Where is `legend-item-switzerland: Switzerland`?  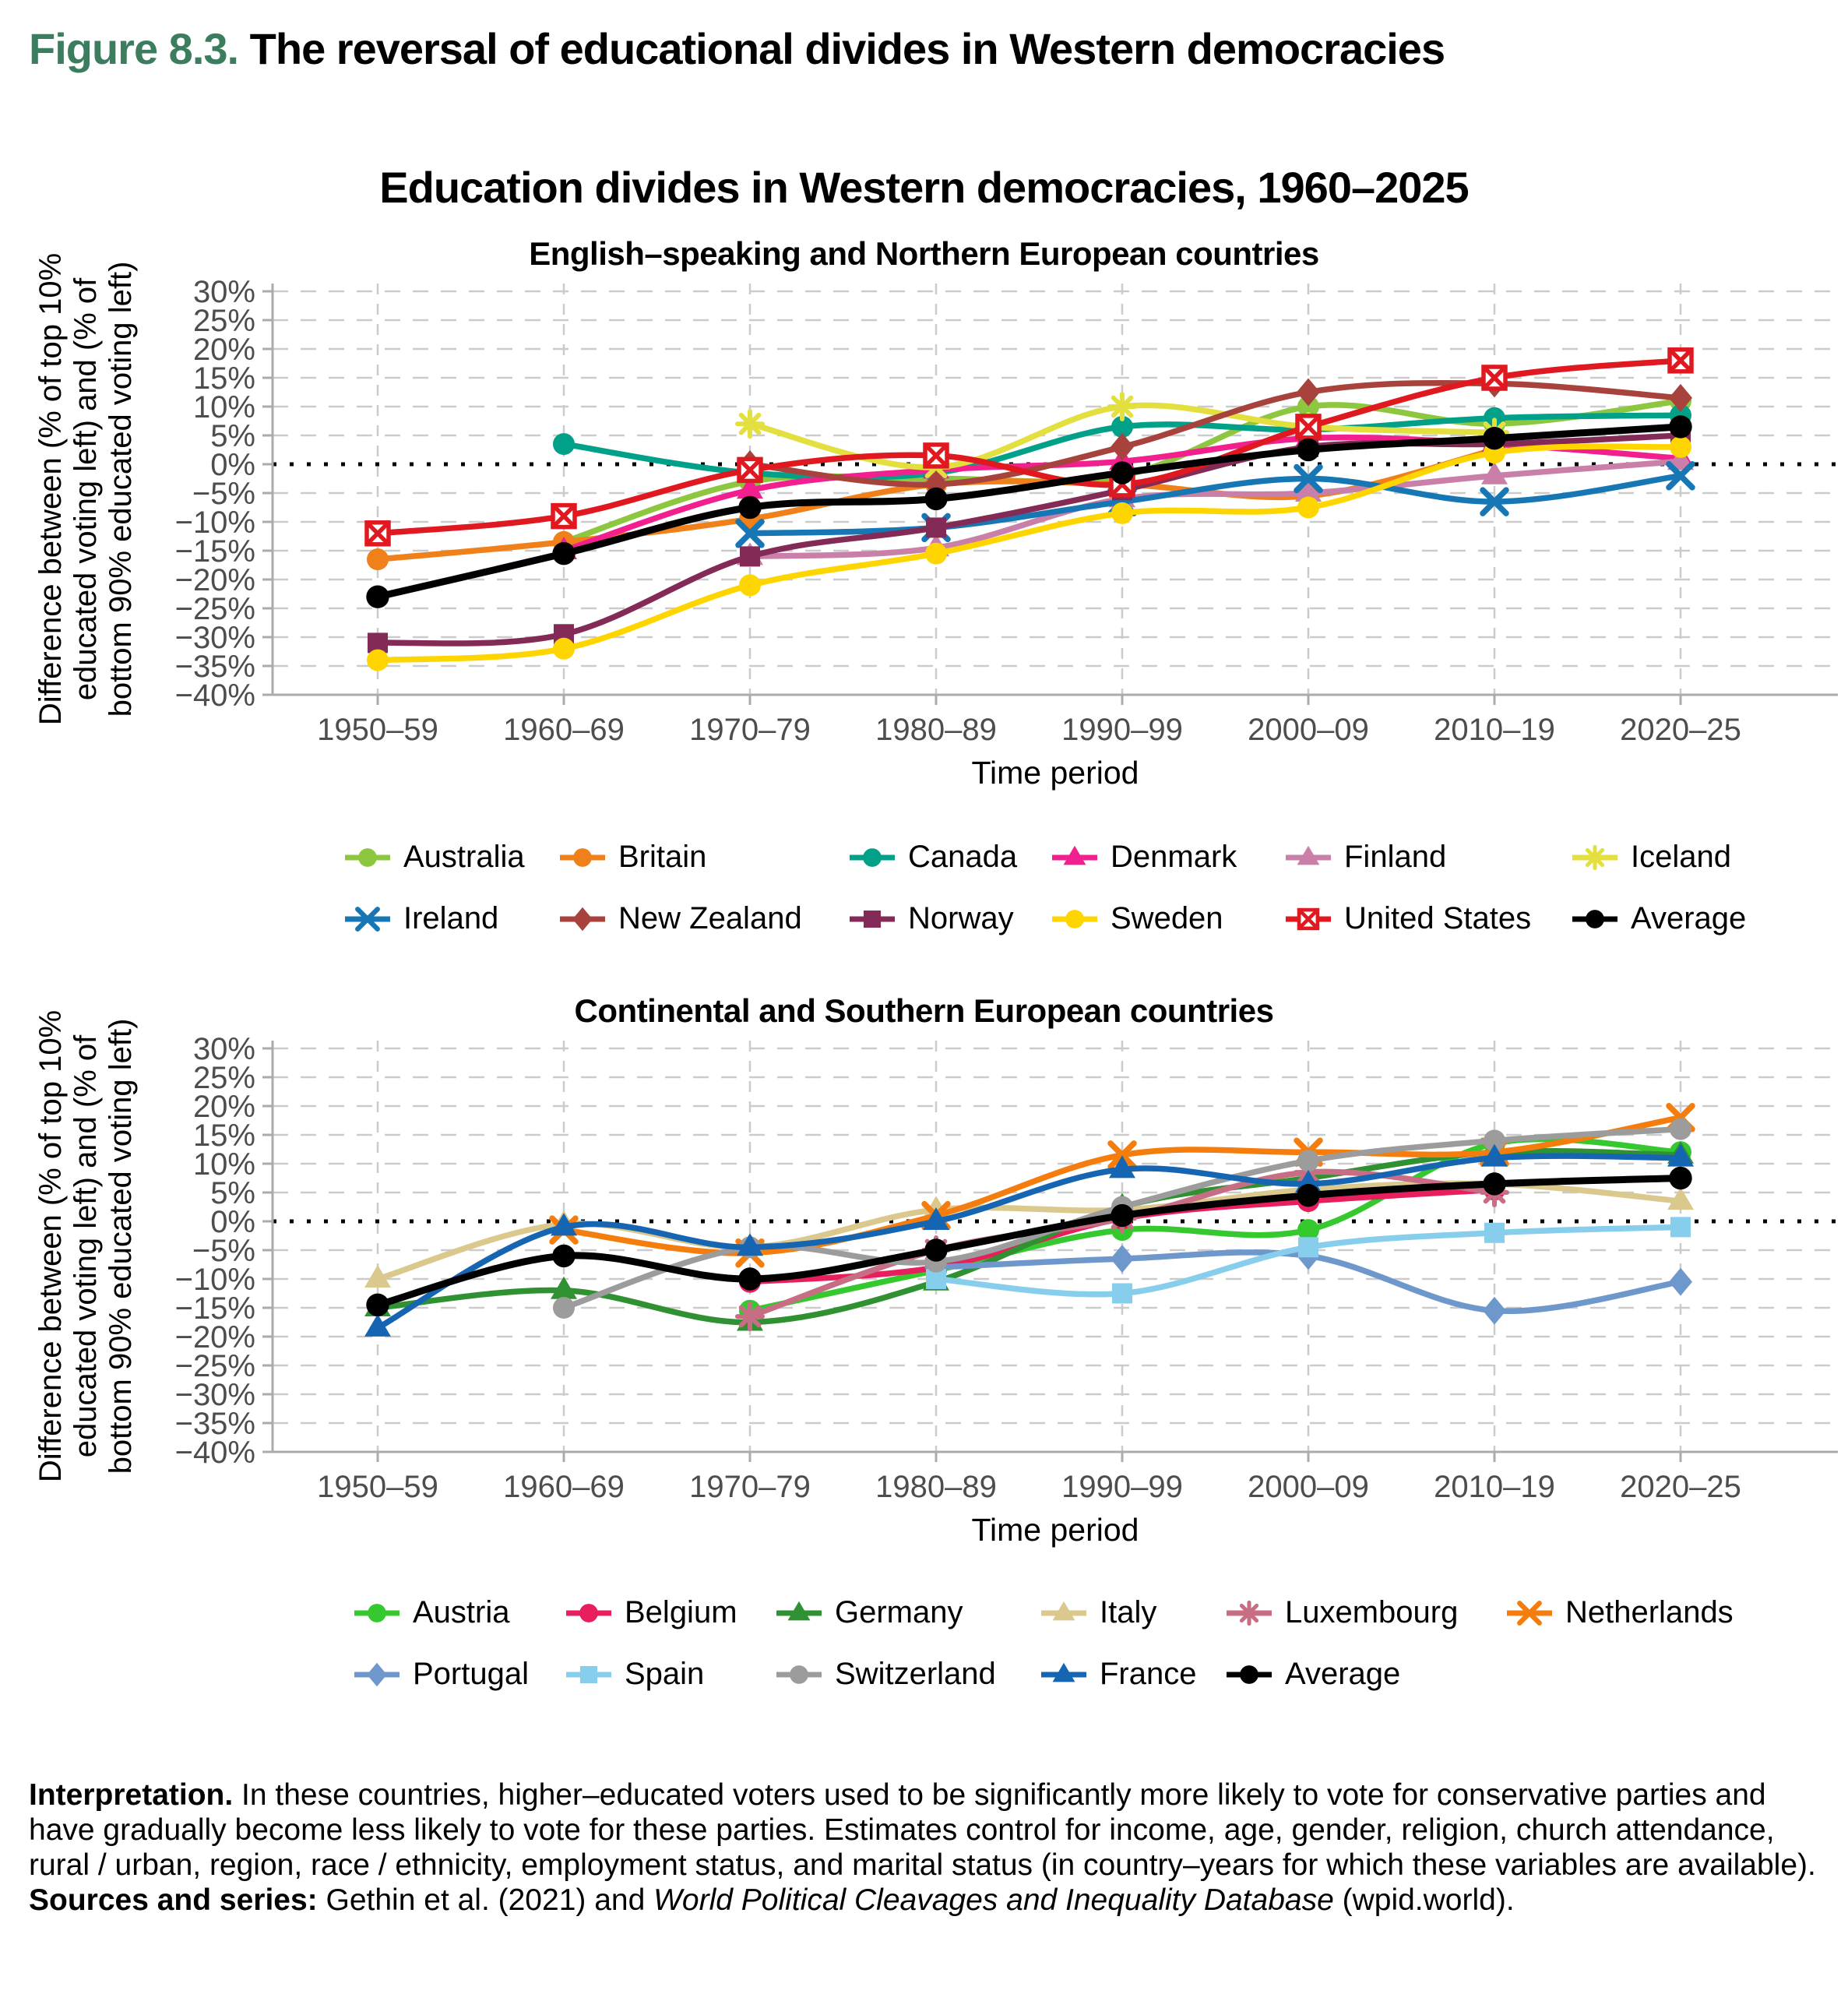 legend-item-switzerland: Switzerland is located at coordinates (907, 1675).